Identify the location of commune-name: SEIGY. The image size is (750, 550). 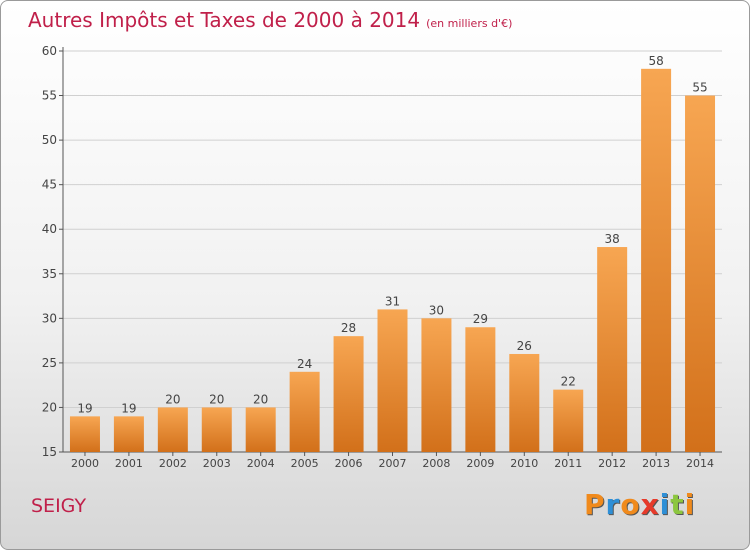
(59, 506).